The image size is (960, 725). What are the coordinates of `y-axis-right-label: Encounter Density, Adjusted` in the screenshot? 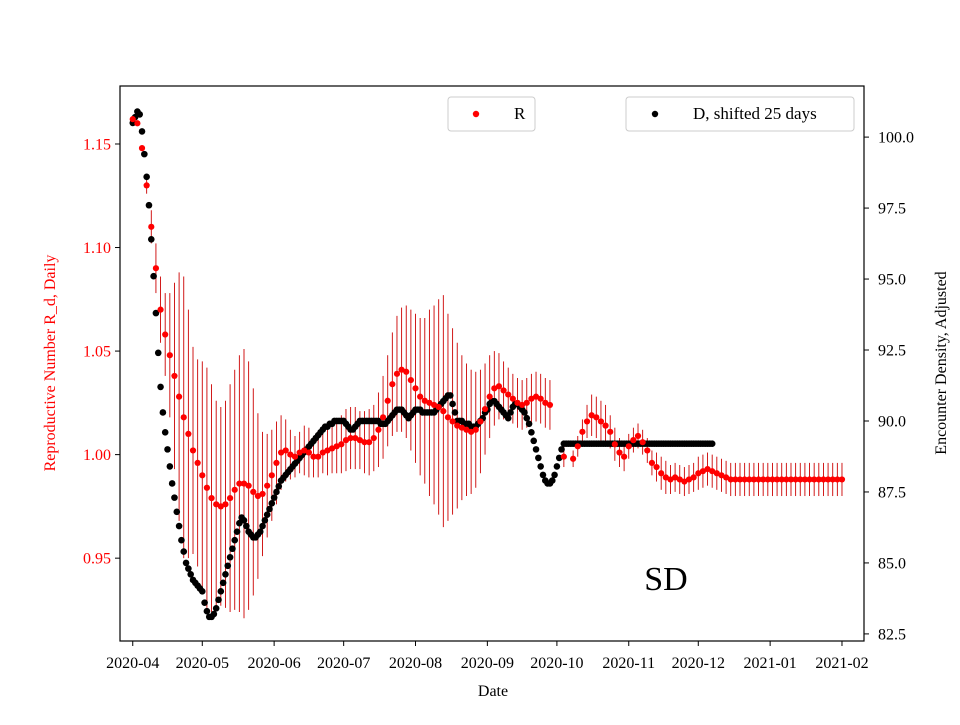 It's located at (941, 362).